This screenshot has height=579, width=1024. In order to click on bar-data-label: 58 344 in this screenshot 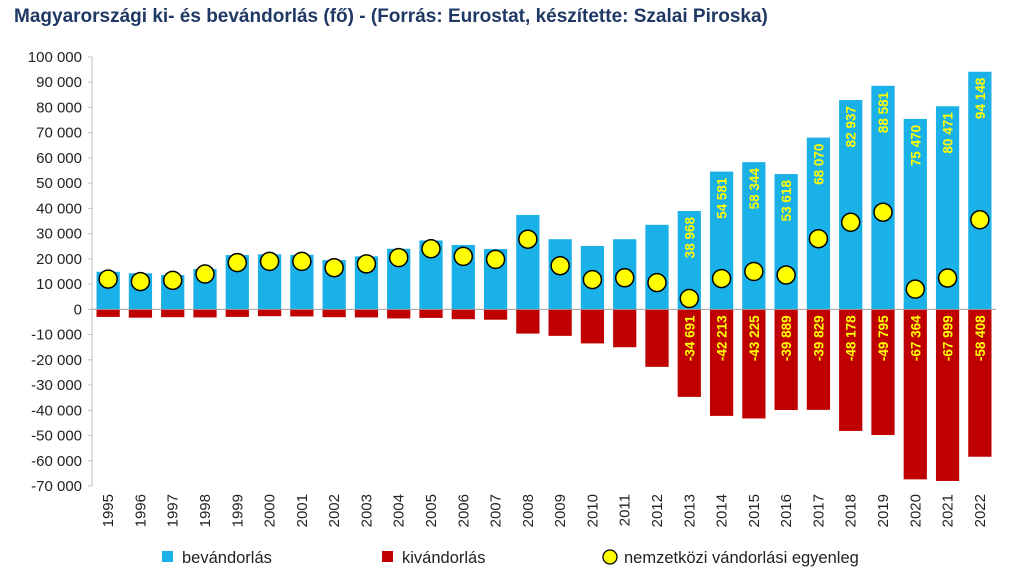, I will do `click(754, 189)`.